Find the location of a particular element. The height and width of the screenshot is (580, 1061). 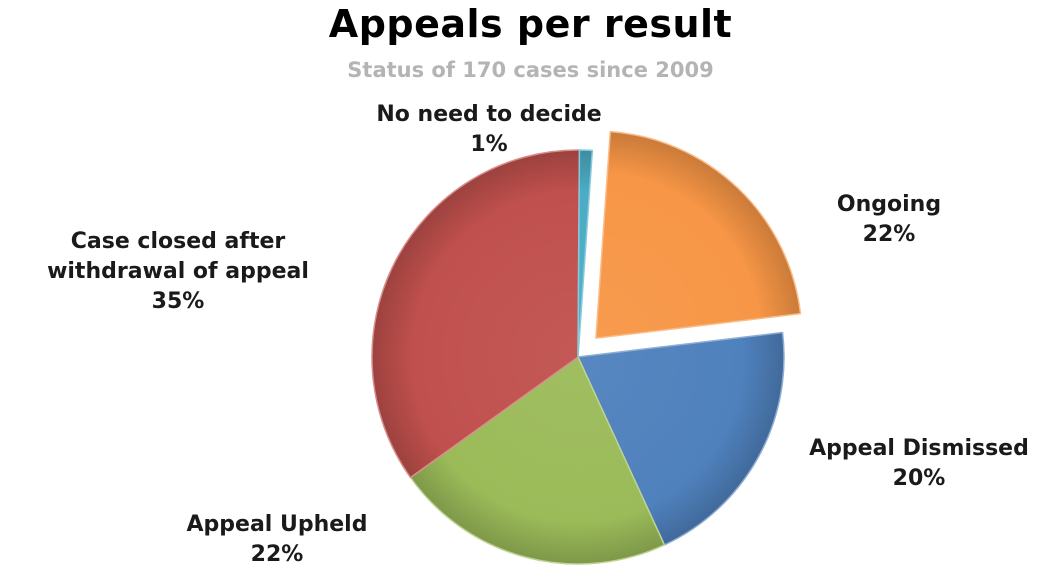

data-label-ongoing: Ongoing 22% is located at coordinates (889, 219).